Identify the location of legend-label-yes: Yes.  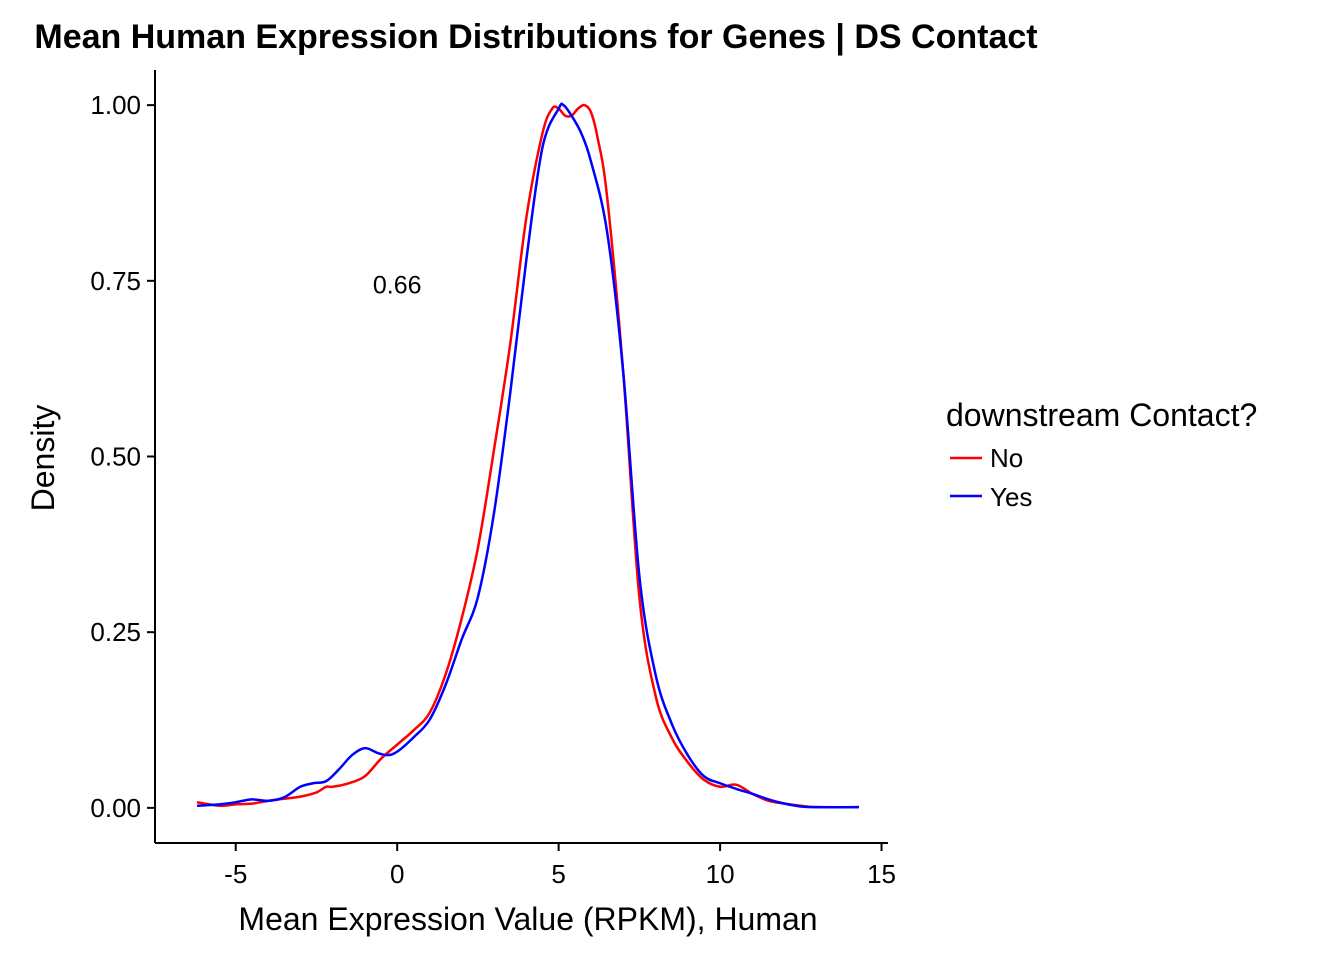
(1011, 497).